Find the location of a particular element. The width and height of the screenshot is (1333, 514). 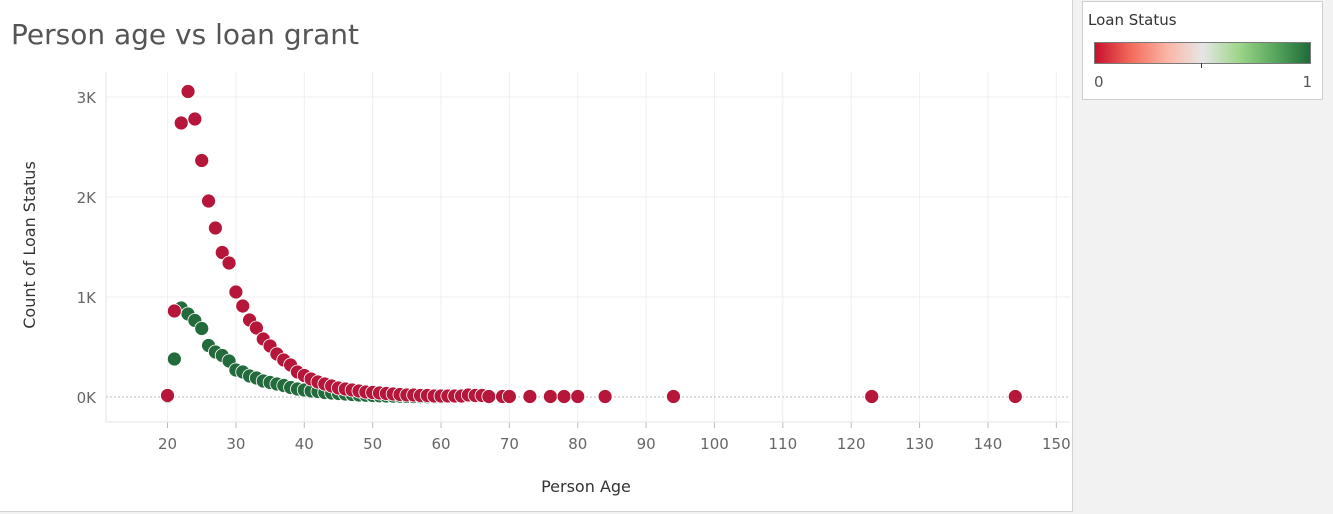

y-tick-label: 3K is located at coordinates (87, 98).